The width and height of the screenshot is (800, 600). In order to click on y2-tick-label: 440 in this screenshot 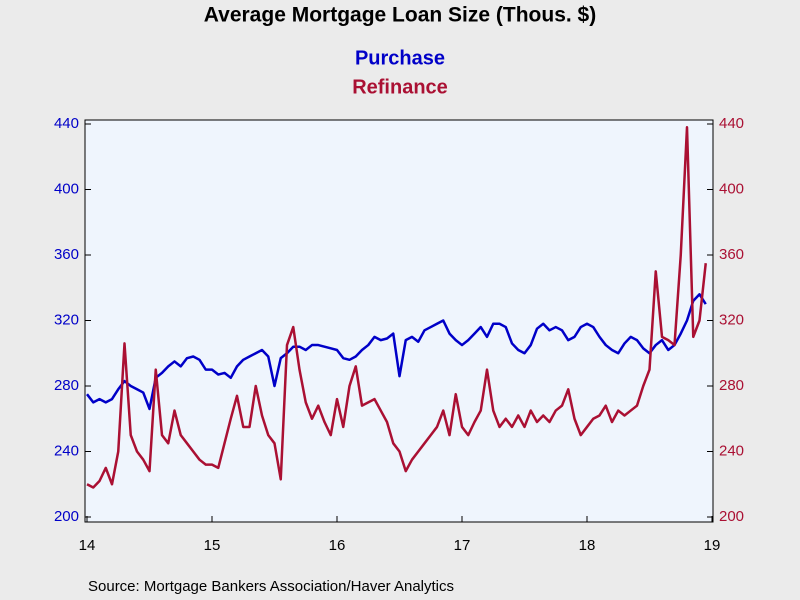, I will do `click(731, 123)`.